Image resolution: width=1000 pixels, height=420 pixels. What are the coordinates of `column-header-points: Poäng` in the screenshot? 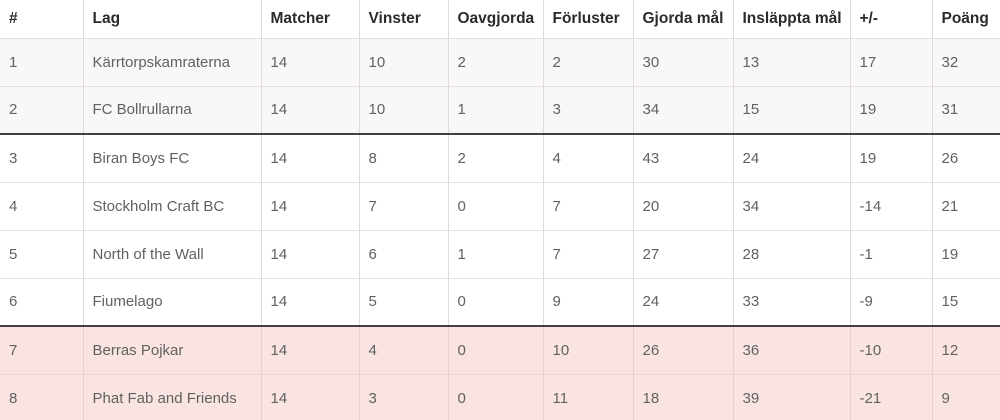 It's located at (966, 19).